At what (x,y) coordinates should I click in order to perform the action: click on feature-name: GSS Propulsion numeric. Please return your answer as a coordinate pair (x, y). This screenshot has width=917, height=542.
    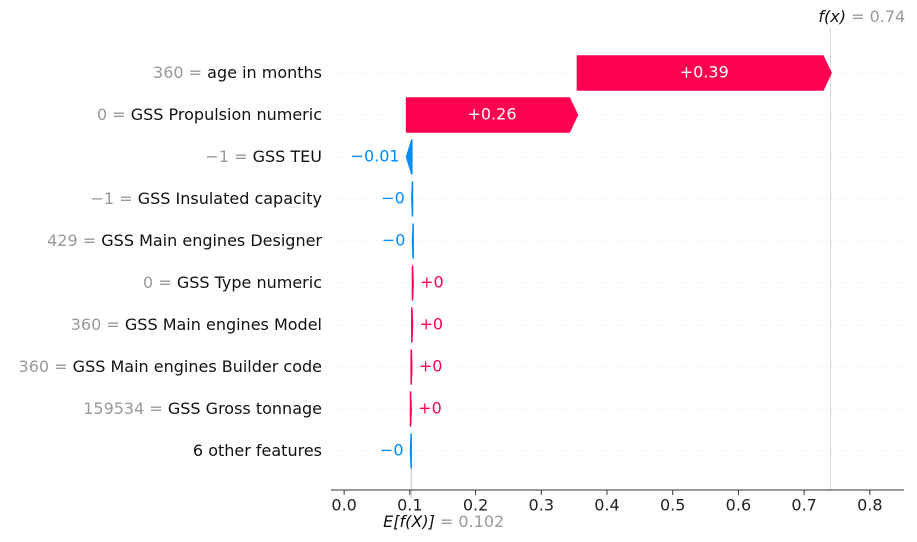
    Looking at the image, I should click on (226, 114).